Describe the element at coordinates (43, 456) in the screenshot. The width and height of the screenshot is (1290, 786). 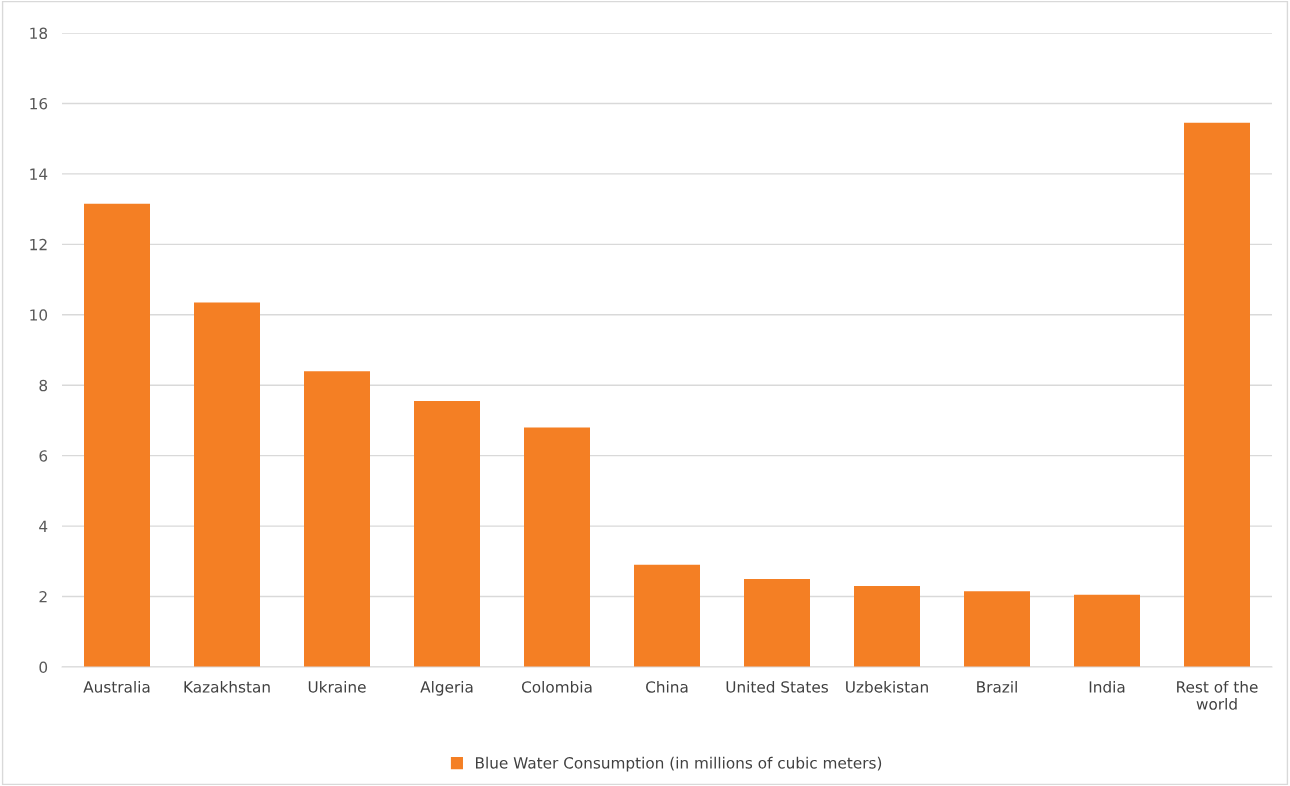
I see `y-tick-label: 6` at that location.